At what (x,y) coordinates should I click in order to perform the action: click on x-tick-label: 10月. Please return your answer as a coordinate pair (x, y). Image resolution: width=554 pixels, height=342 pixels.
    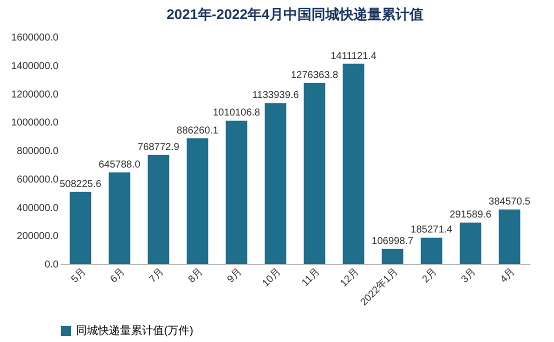
    Looking at the image, I should click on (272, 278).